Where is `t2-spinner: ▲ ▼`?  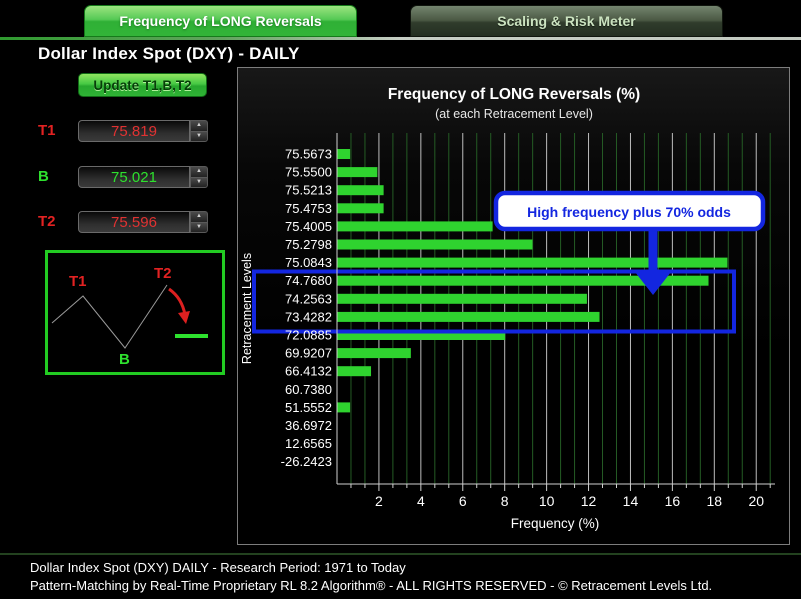
t2-spinner: ▲ ▼ is located at coordinates (199, 222).